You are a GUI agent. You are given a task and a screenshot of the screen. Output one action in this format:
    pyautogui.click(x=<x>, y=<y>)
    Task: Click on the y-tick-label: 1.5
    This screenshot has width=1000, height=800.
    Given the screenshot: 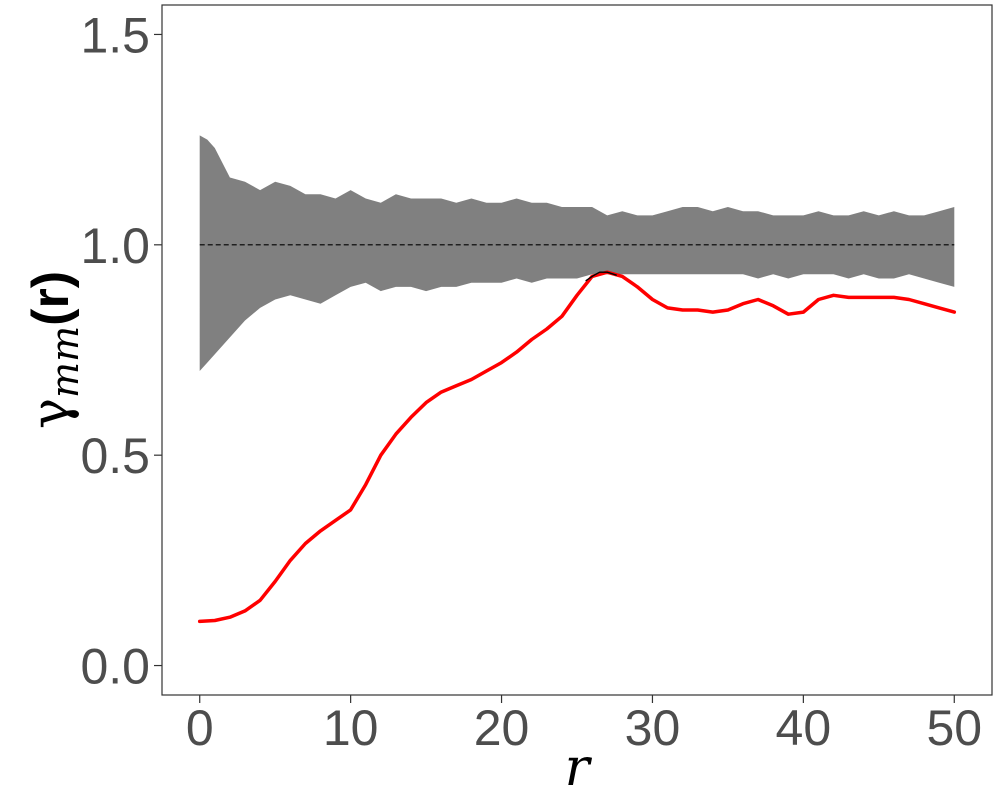 What is the action you would take?
    pyautogui.click(x=115, y=35)
    